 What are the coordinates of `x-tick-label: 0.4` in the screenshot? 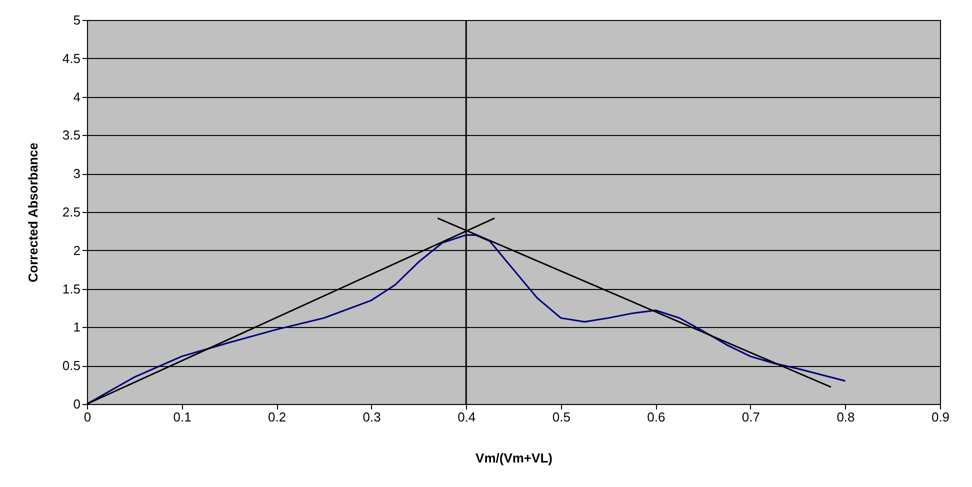 It's located at (467, 417).